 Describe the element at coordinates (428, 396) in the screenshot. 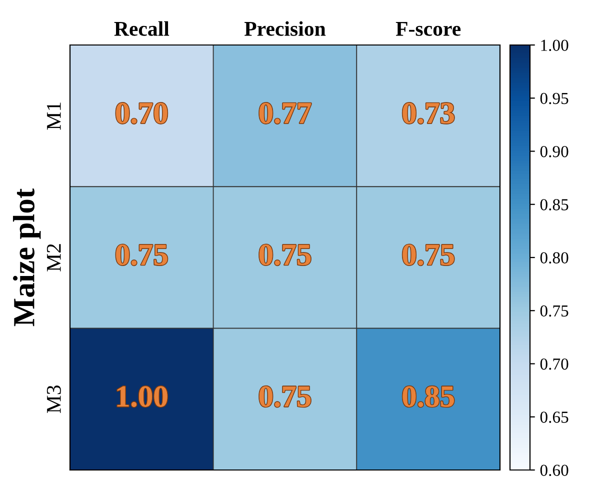

I see `data-label: 0.85` at that location.